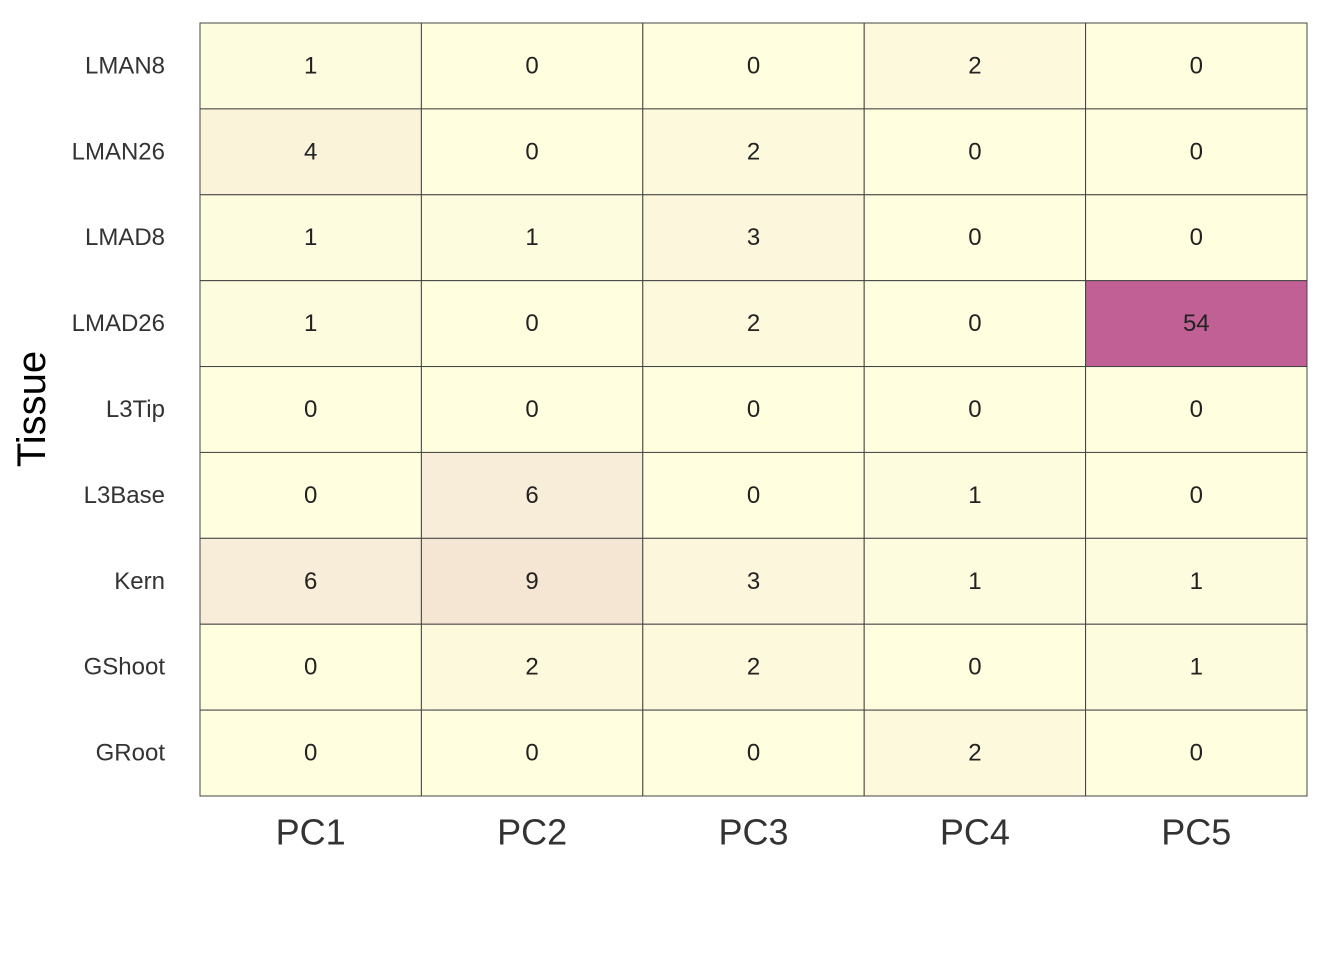  Describe the element at coordinates (118, 151) in the screenshot. I see `row-label: LMAN26` at that location.